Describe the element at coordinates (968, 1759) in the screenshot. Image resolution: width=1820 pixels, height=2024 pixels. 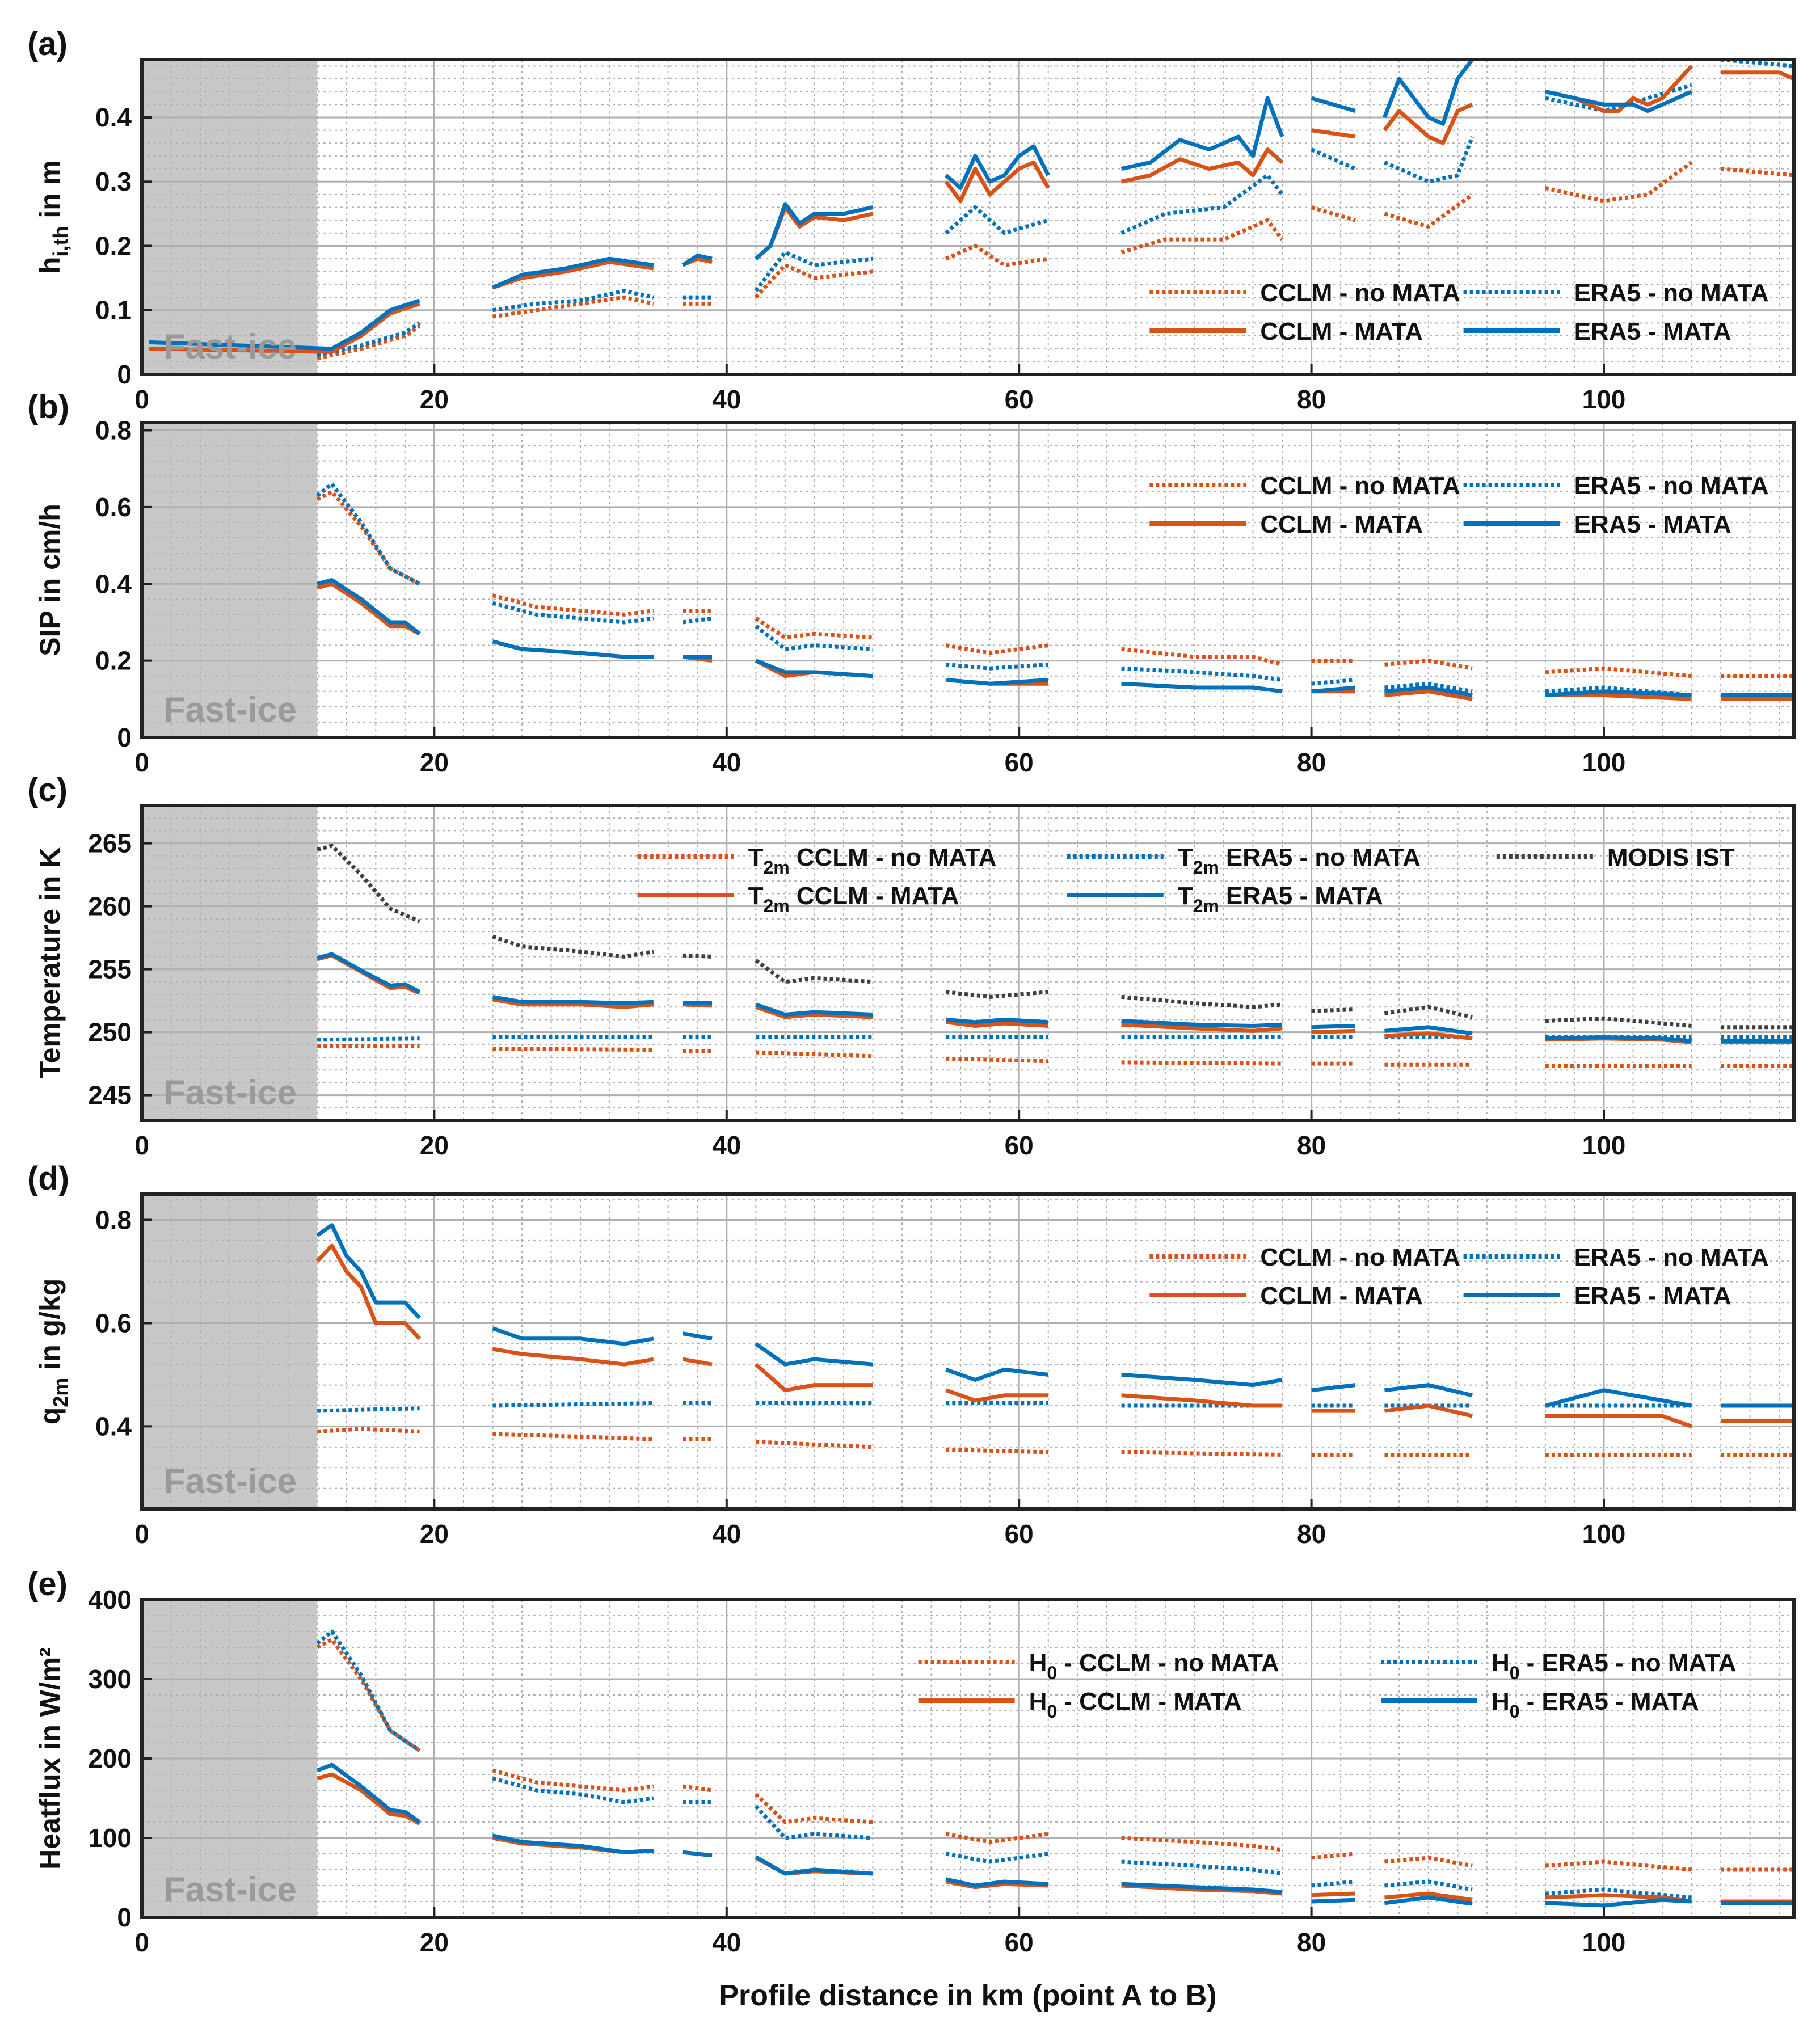
I see `grid` at that location.